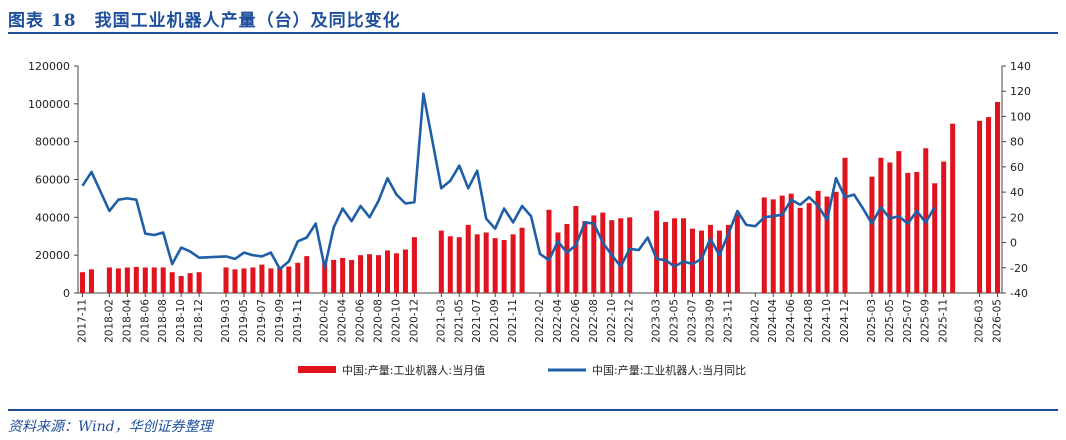 This screenshot has height=440, width=1066. What do you see at coordinates (612, 321) in the screenshot?
I see `x-tick-label: 2022-10` at bounding box center [612, 321].